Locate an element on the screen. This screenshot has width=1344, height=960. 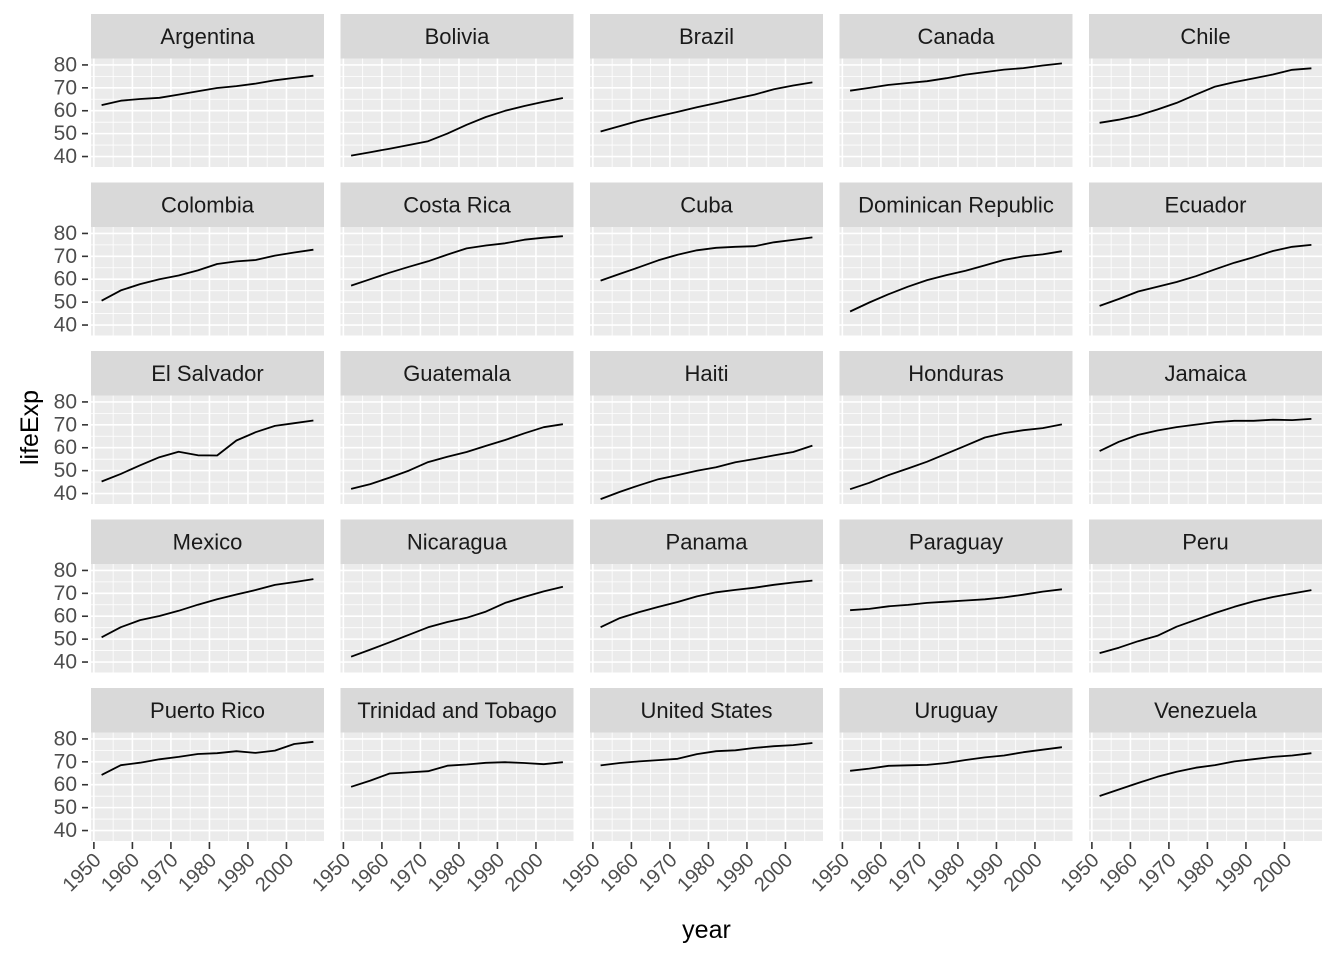
facet-title: Uruguay is located at coordinates (955, 710).